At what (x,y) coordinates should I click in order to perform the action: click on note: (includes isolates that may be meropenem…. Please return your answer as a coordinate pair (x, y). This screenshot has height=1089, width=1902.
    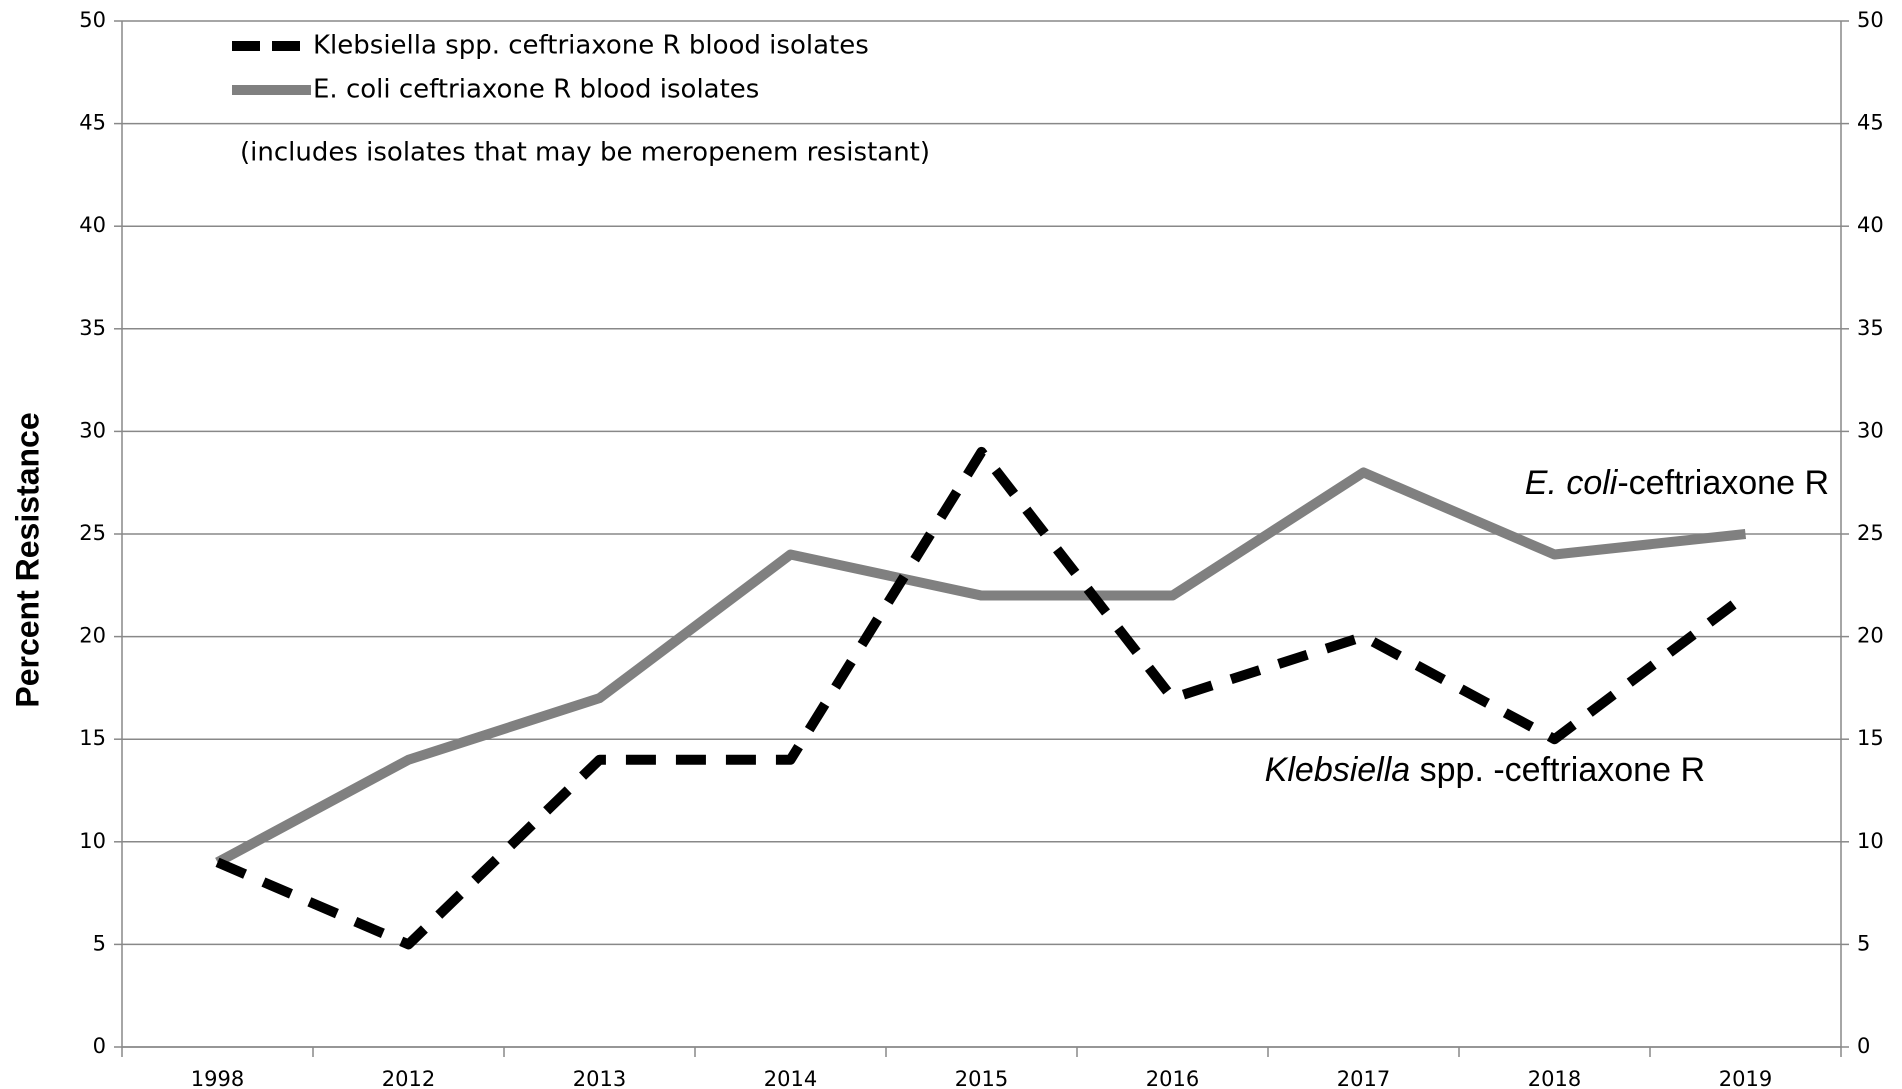
    Looking at the image, I should click on (585, 153).